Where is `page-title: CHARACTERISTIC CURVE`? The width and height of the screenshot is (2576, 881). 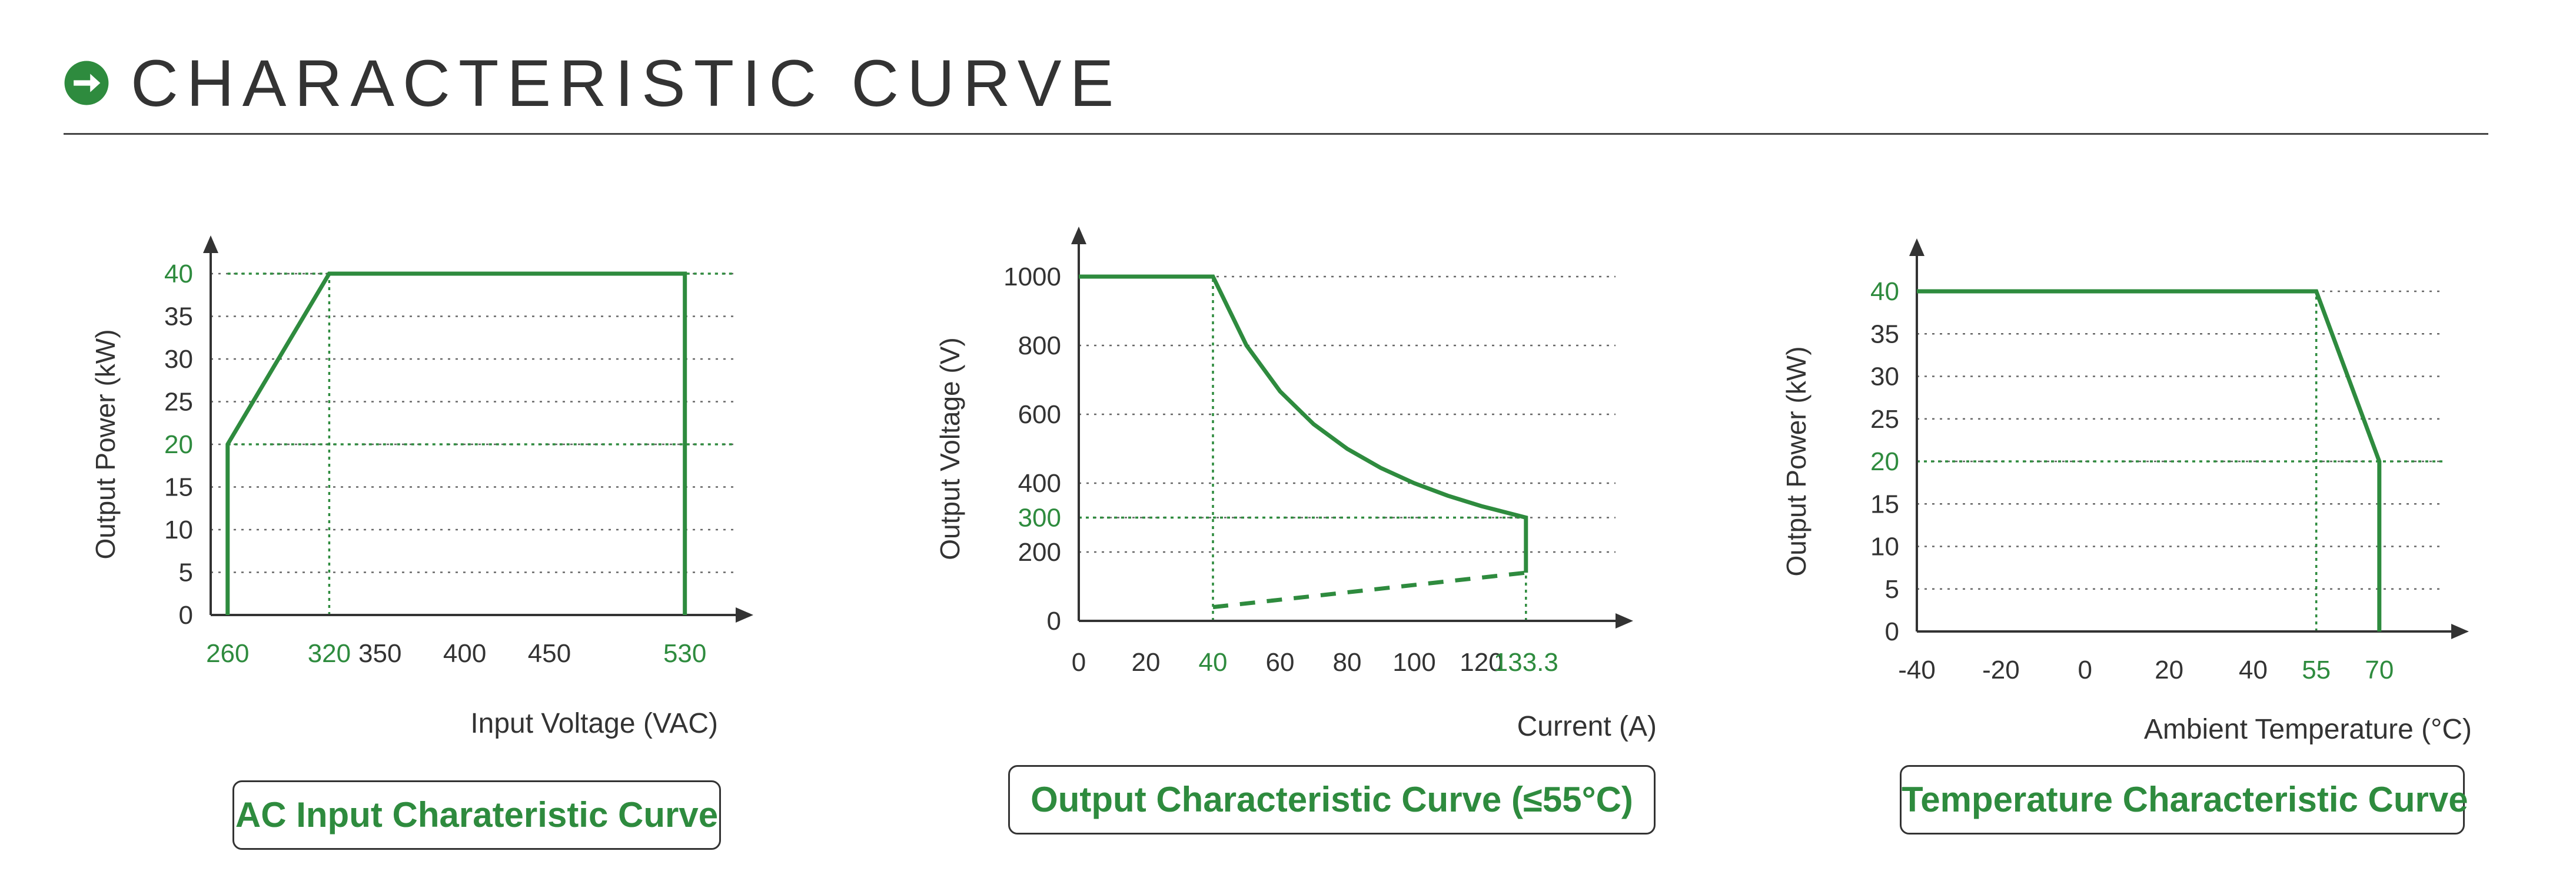
page-title: CHARACTERISTIC CURVE is located at coordinates (626, 83).